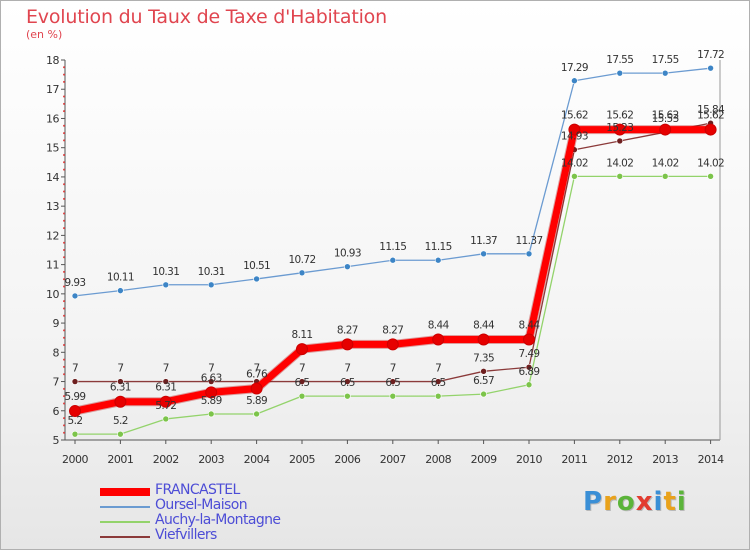  Describe the element at coordinates (529, 372) in the screenshot. I see `data-label: 6.89` at that location.